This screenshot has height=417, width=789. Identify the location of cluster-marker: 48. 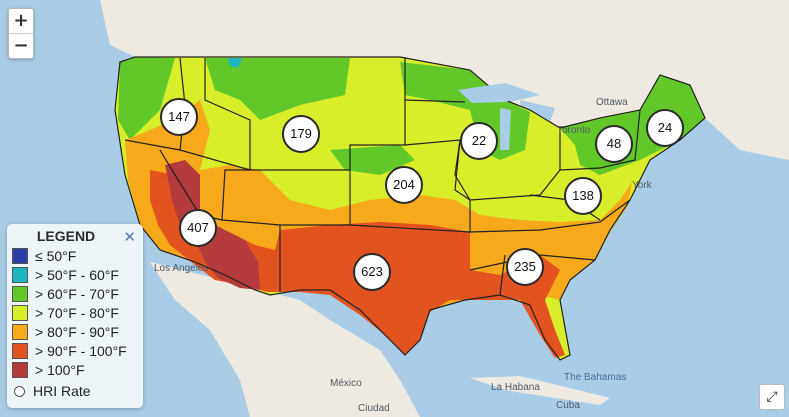
(614, 144).